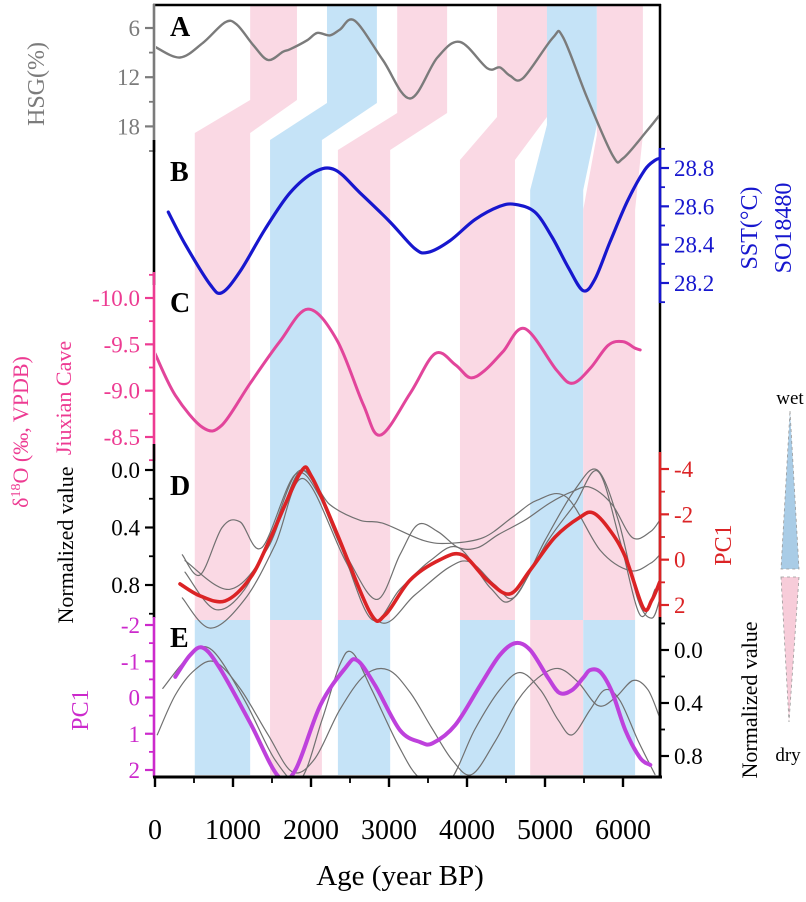  What do you see at coordinates (135, 770) in the screenshot?
I see `tick-label-e-left: 2` at bounding box center [135, 770].